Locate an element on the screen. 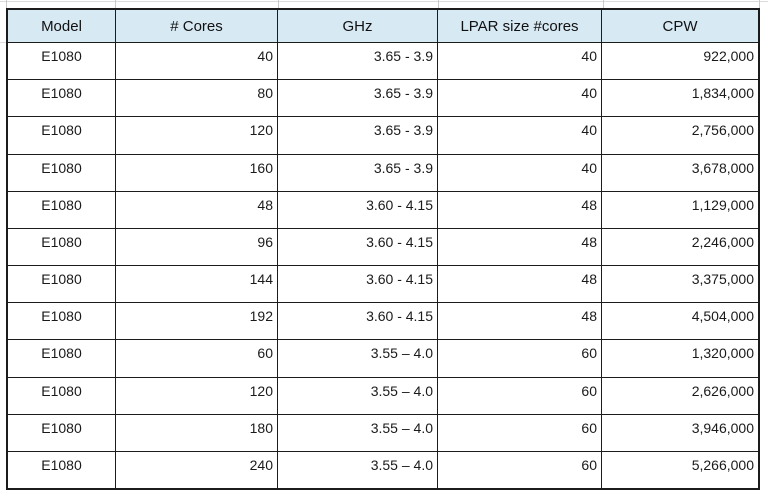 This screenshot has width=768, height=497. table-header-row: Model # Cores GHz LPAR size #cores CPW is located at coordinates (383, 26).